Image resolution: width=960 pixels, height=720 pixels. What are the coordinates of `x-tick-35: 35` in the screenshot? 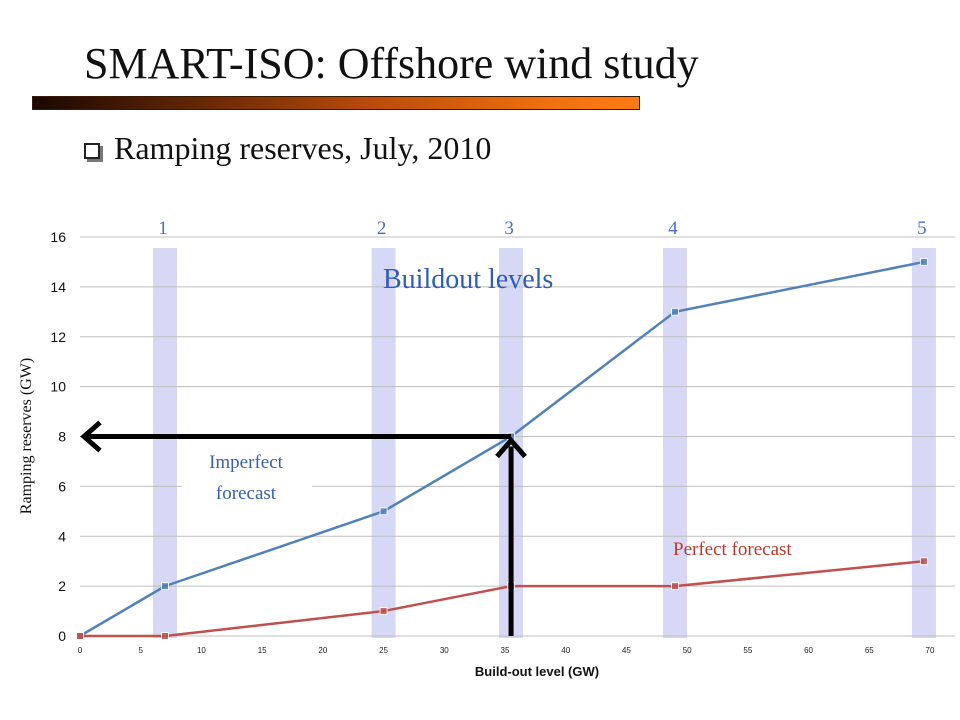 It's located at (505, 650).